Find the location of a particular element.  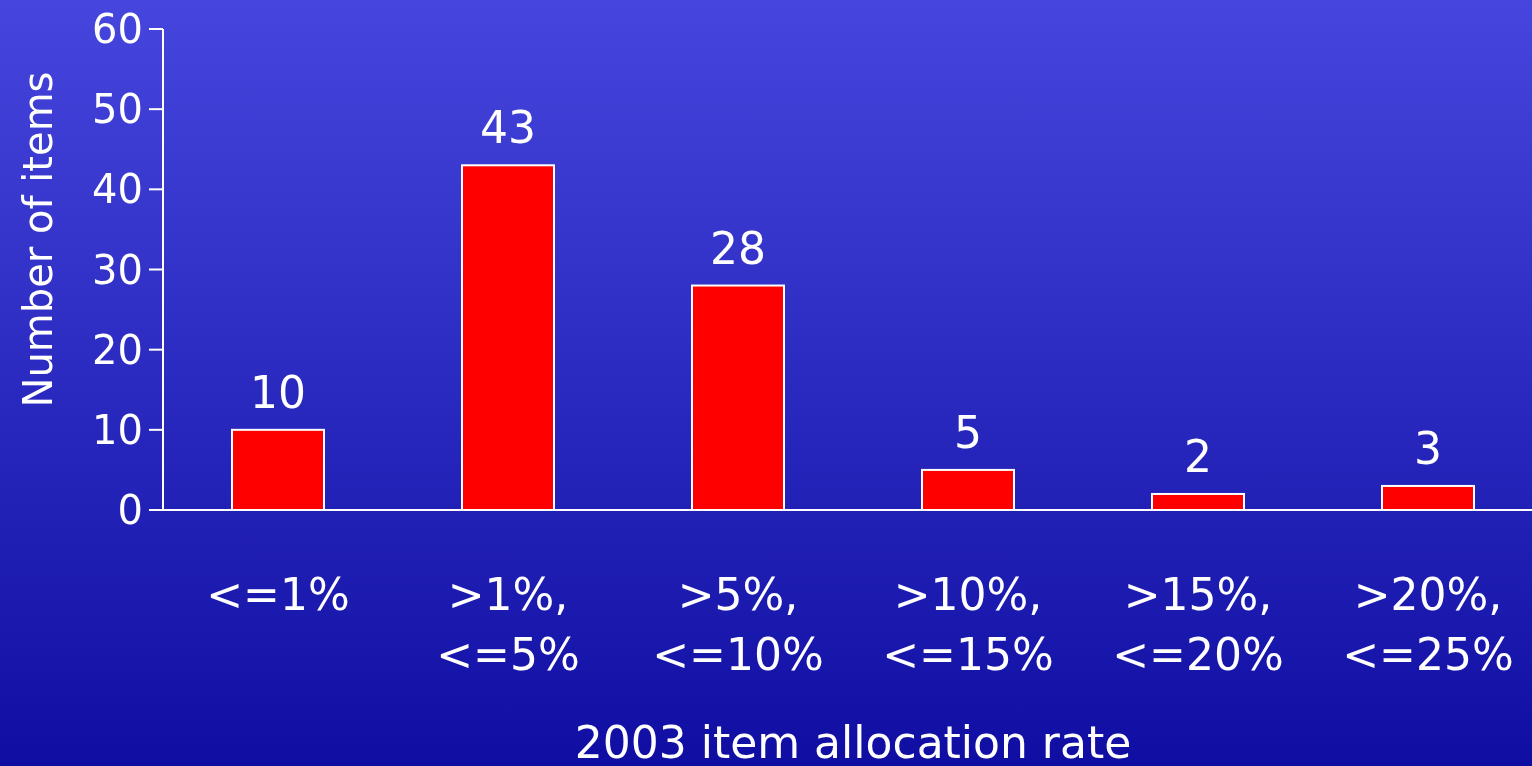

y-tick-label: 60 is located at coordinates (117, 29).